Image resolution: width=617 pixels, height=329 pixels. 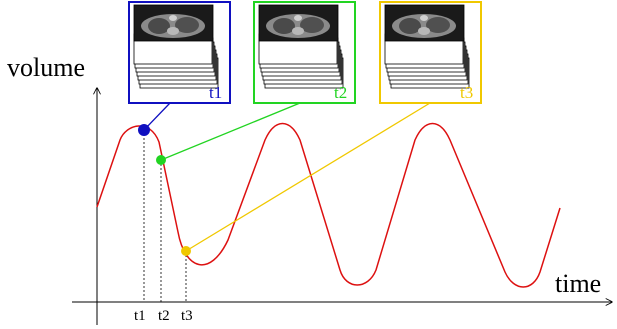 I want to click on frame-t3: t3, so click(x=430, y=52).